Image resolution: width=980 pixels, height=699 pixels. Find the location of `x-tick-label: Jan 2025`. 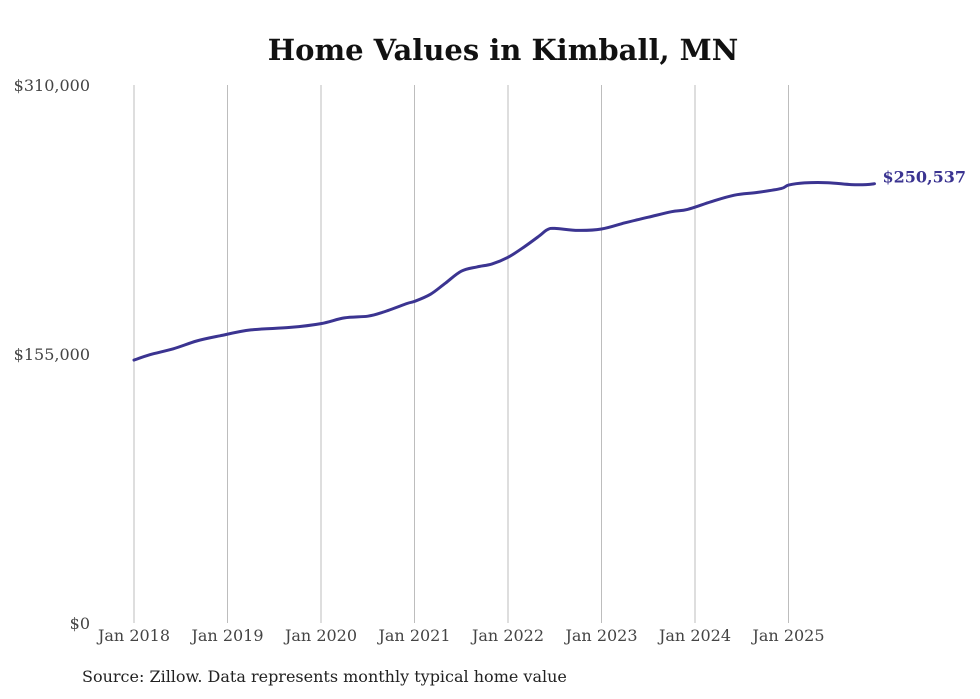

x-tick-label: Jan 2025 is located at coordinates (787, 635).